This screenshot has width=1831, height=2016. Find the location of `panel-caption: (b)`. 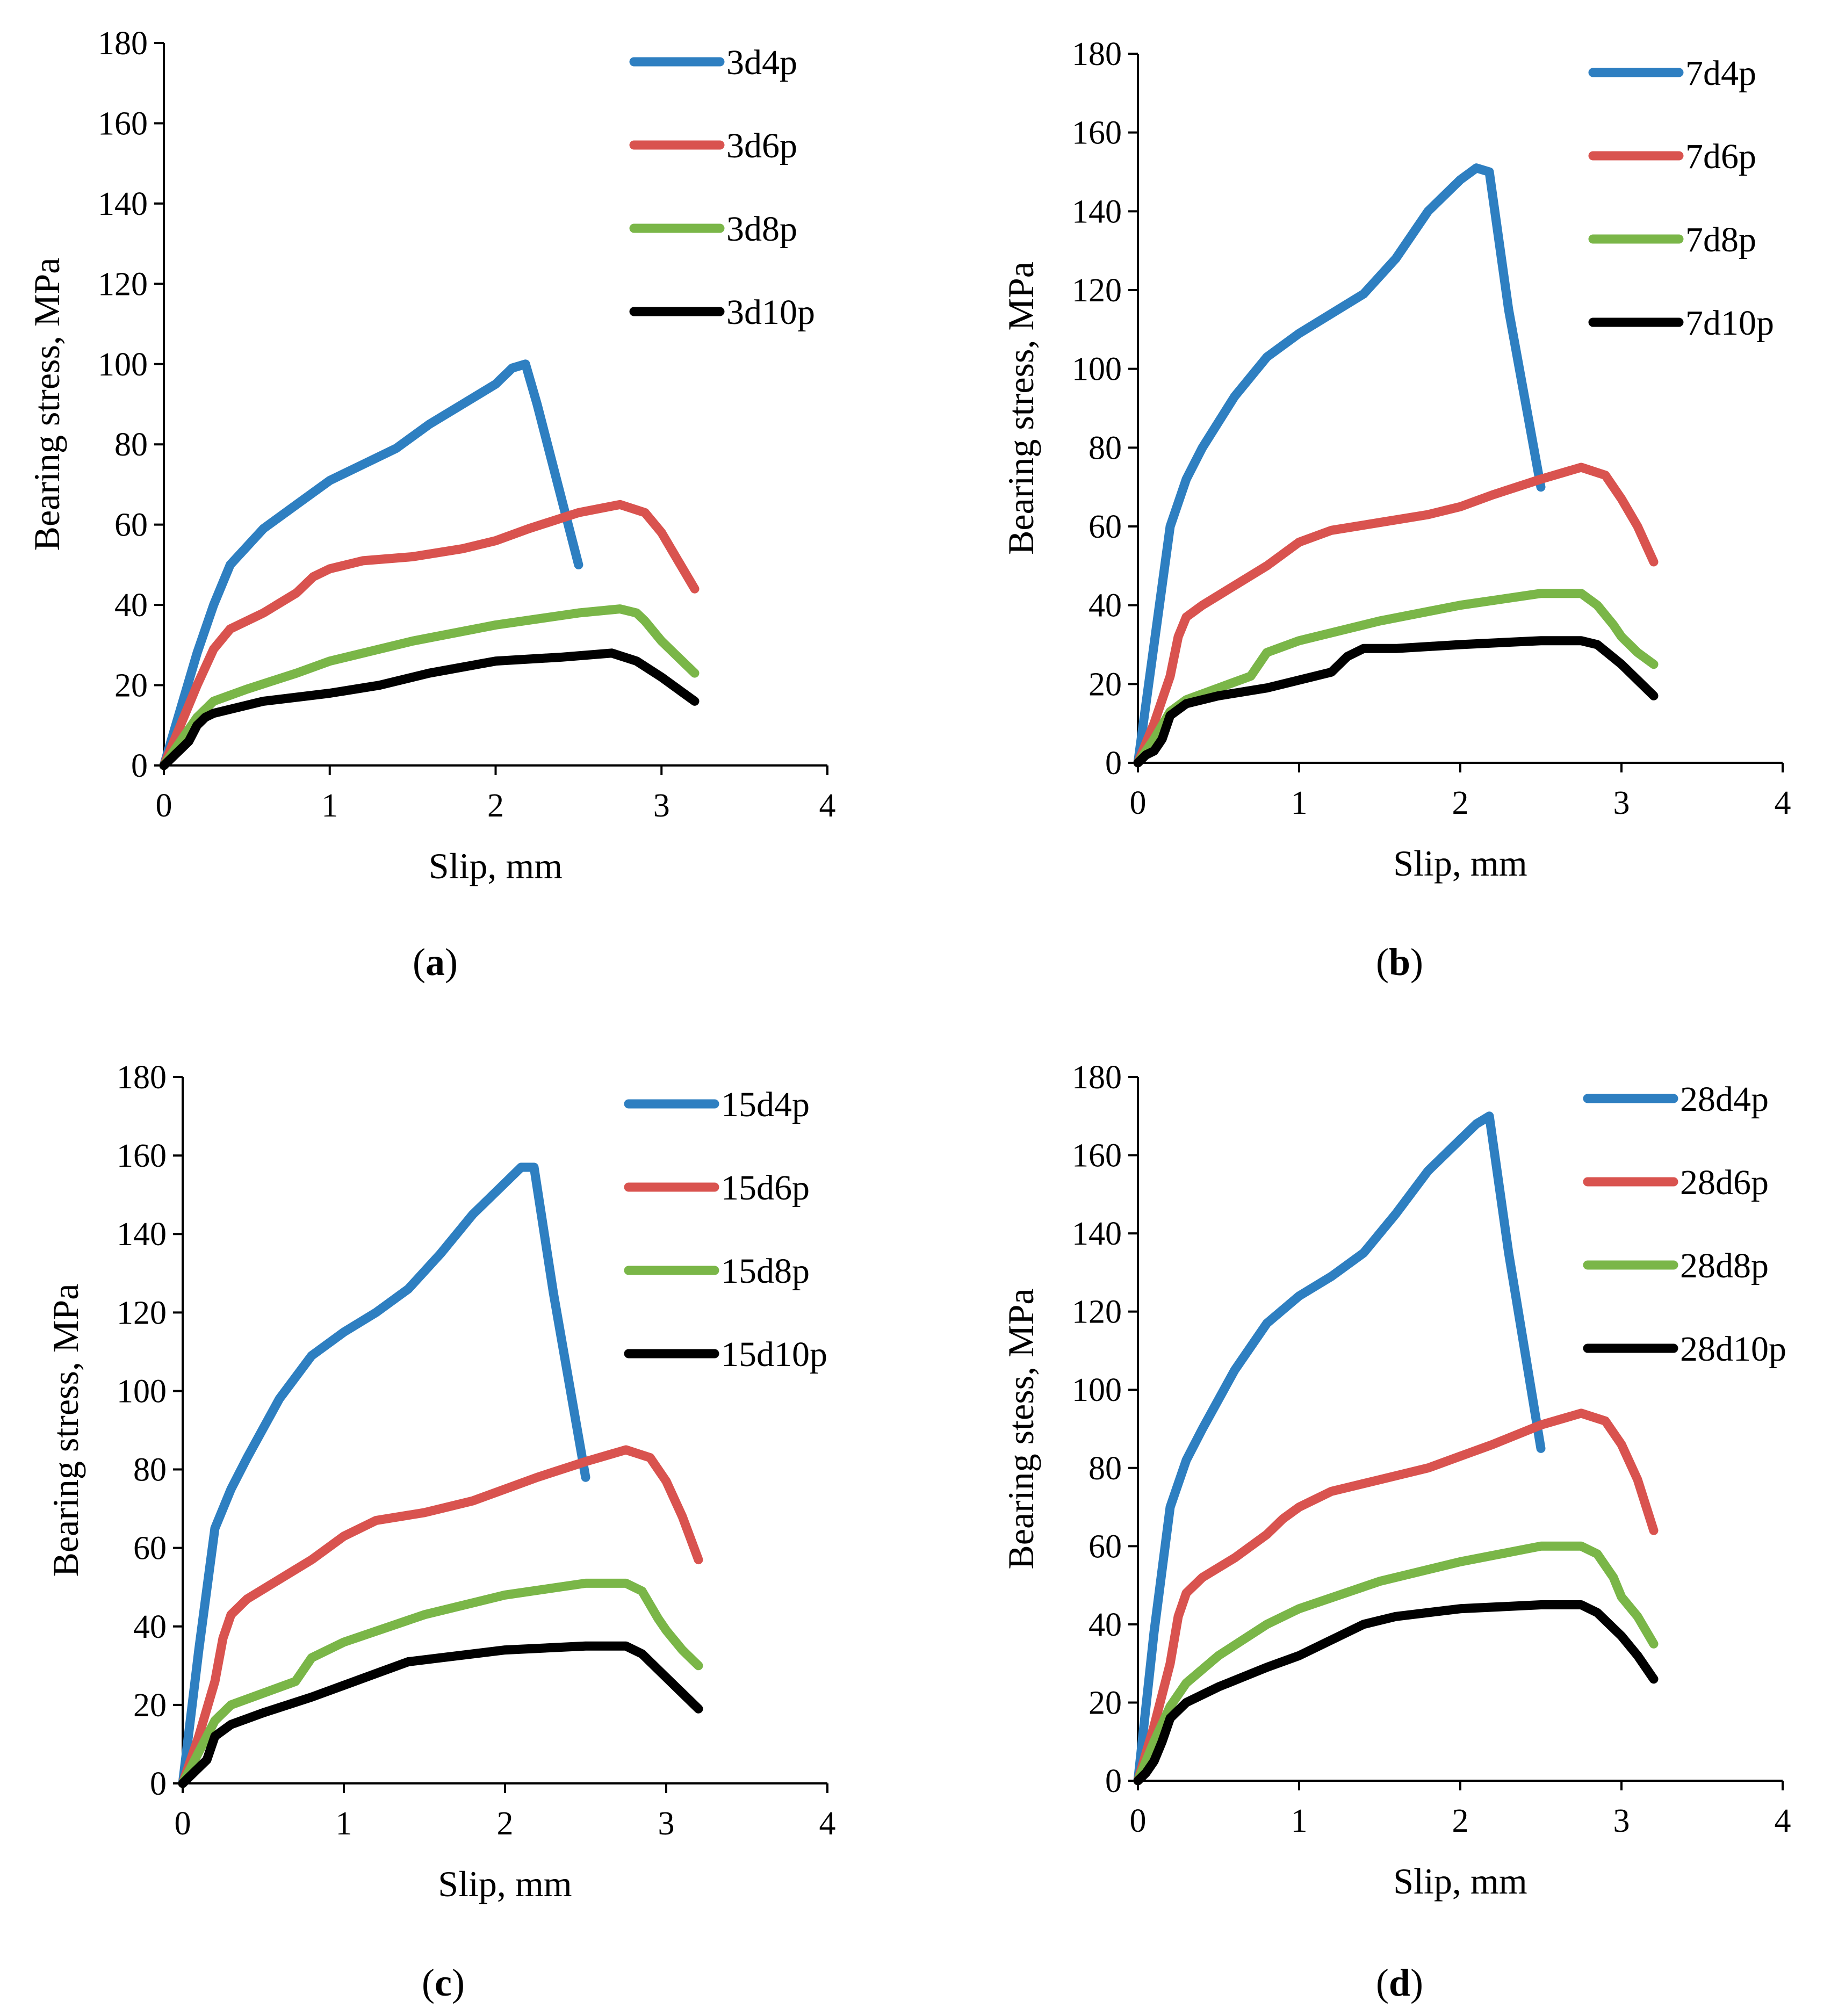

panel-caption: (b) is located at coordinates (1400, 962).